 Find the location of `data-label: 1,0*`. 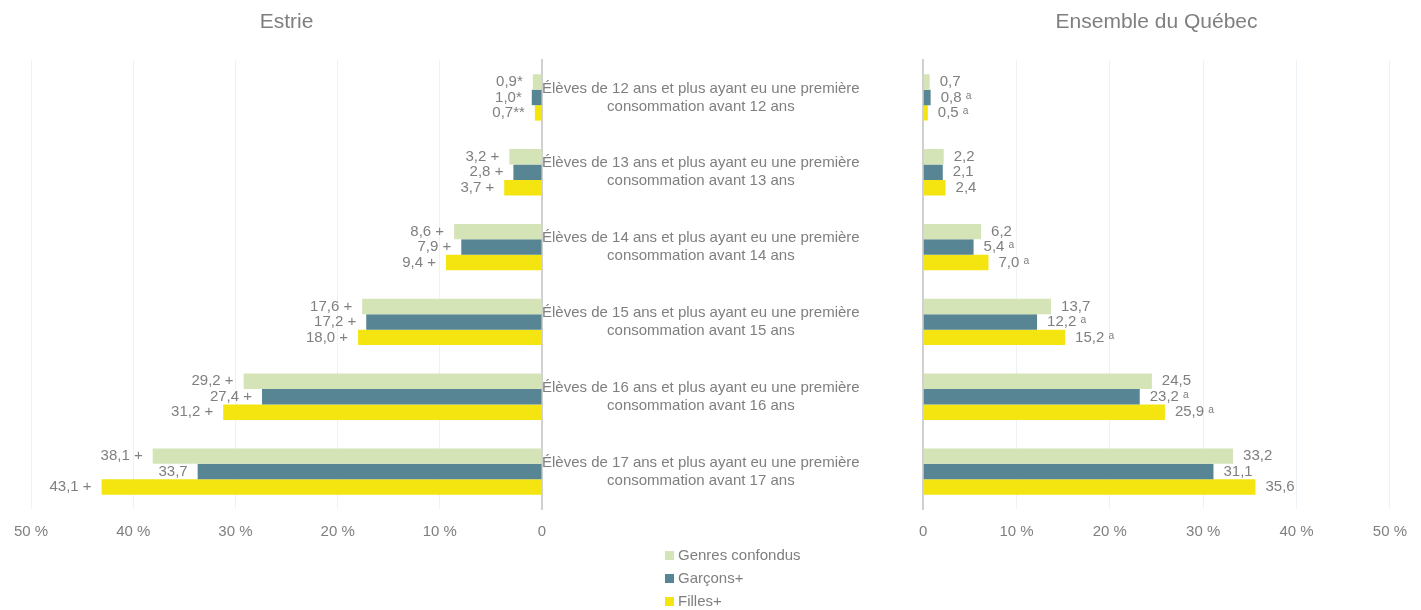

data-label: 1,0* is located at coordinates (508, 96).